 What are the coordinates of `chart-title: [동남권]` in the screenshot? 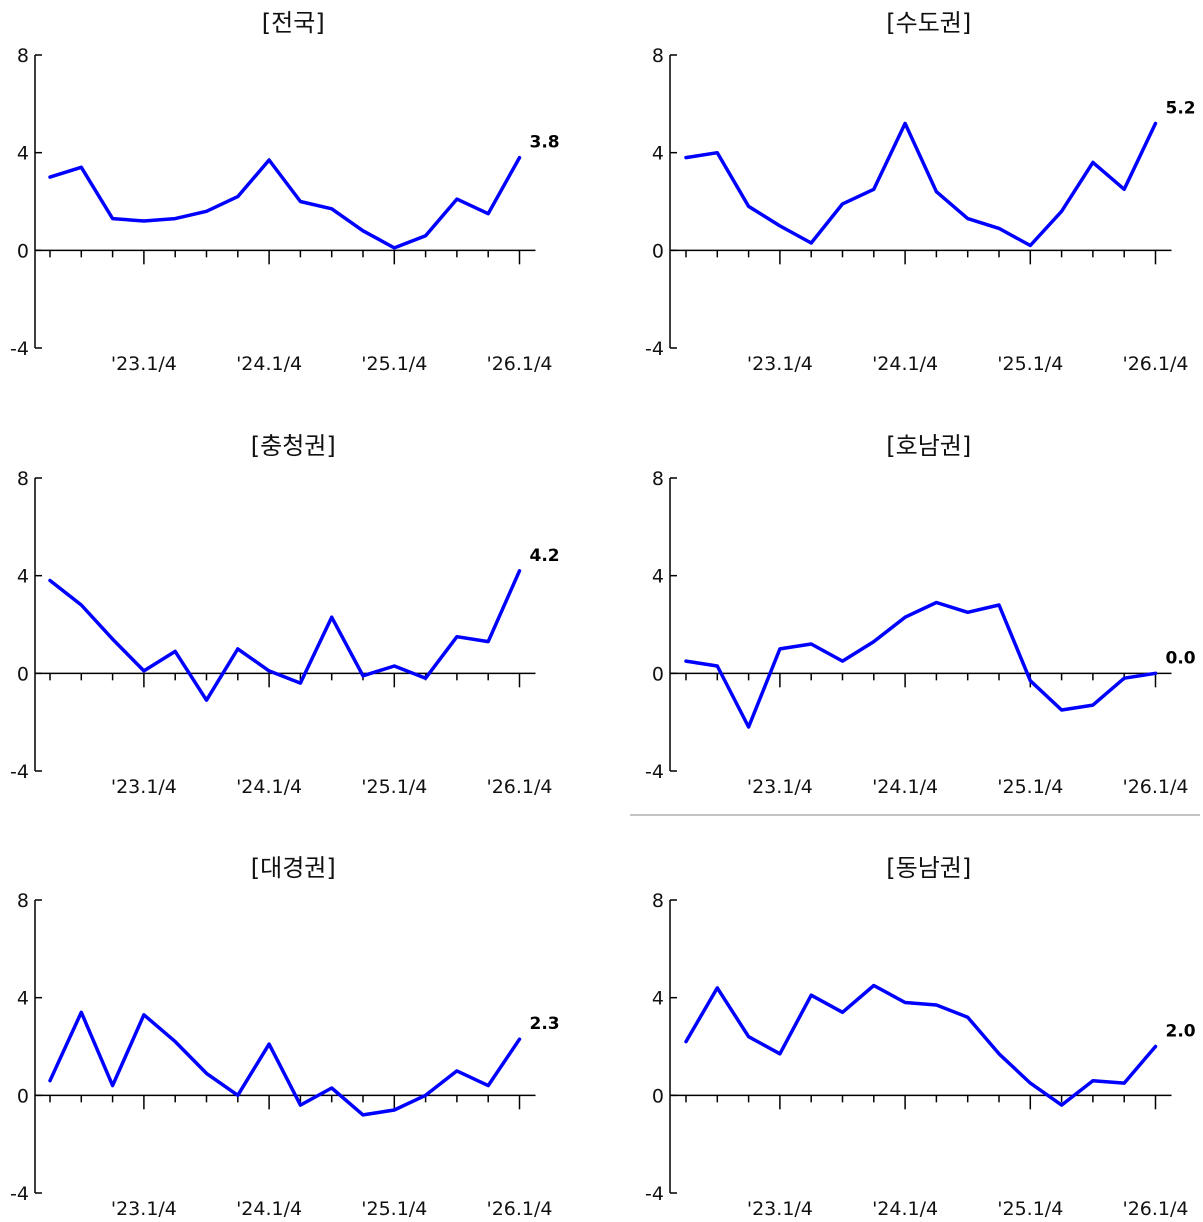 It's located at (928, 868).